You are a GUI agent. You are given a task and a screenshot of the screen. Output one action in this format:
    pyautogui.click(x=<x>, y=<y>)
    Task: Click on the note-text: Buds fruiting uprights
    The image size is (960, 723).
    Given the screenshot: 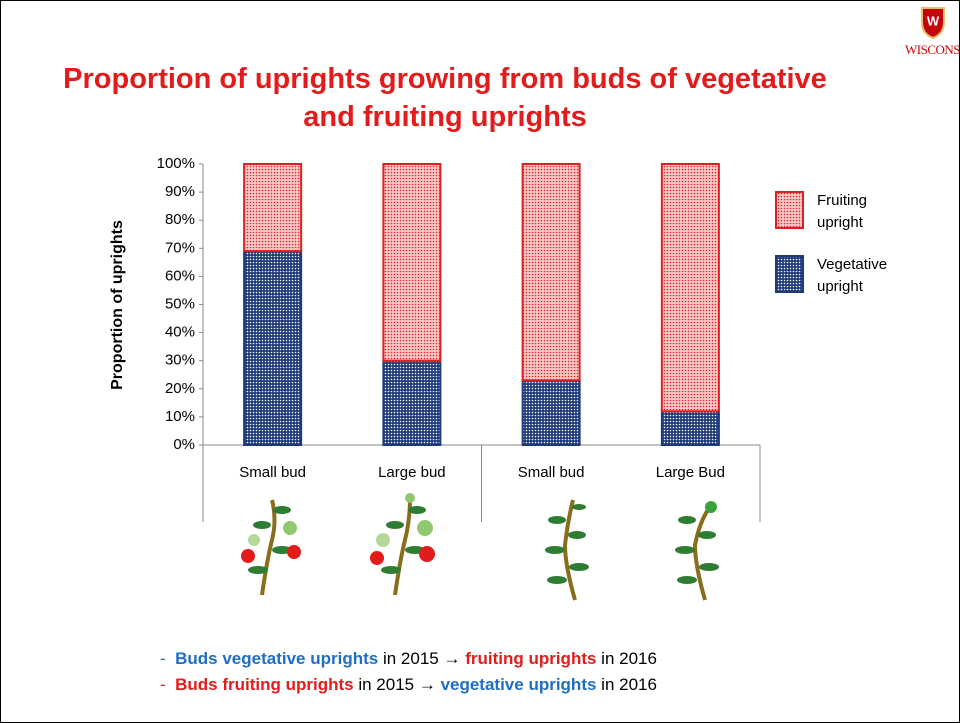 What is the action you would take?
    pyautogui.click(x=264, y=684)
    